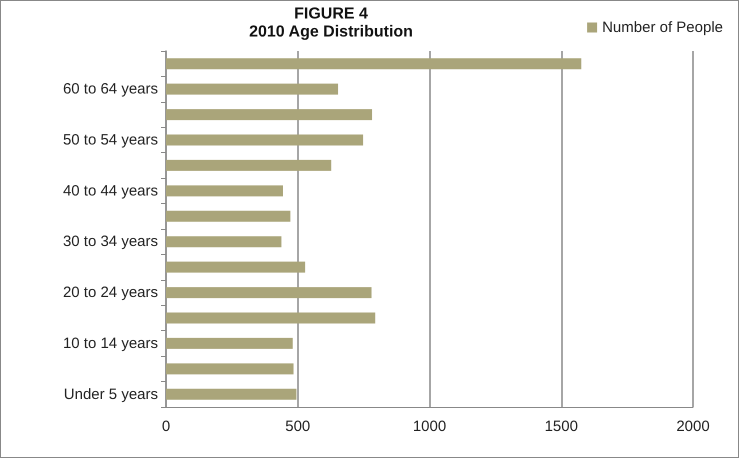  What do you see at coordinates (331, 32) in the screenshot?
I see `chart-subtitle: 2010 Age Distribution` at bounding box center [331, 32].